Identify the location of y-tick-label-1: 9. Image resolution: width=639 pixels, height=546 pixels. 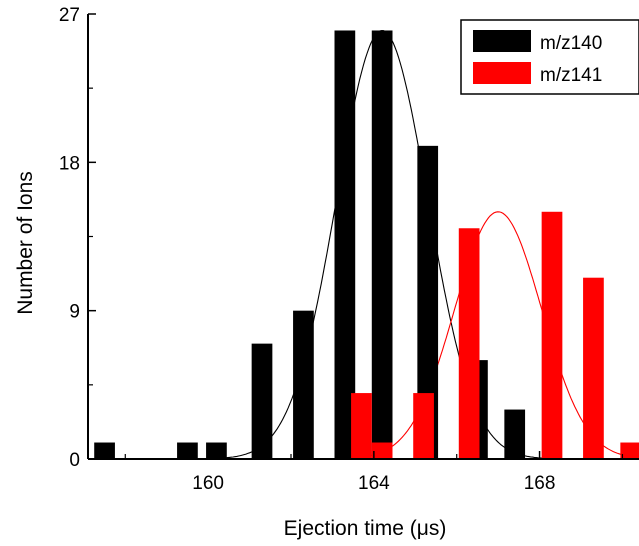
(74, 312).